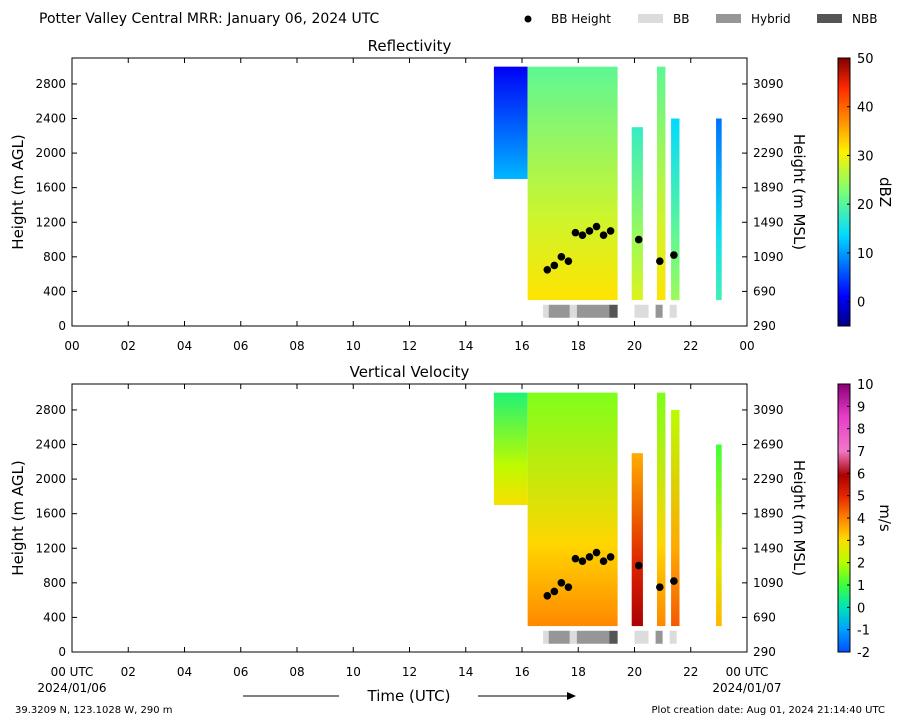  Describe the element at coordinates (184, 672) in the screenshot. I see `x-tick-label: 04` at that location.